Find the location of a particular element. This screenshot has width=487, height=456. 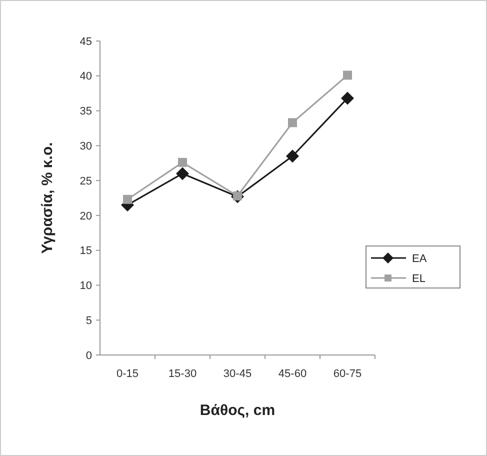

y-tick-label: 40 is located at coordinates (86, 76).